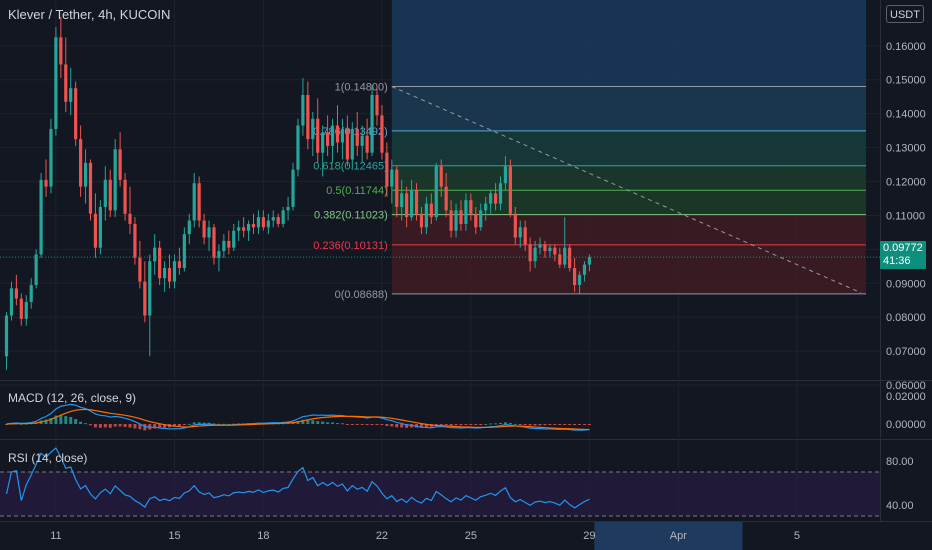 This screenshot has width=932, height=550. Describe the element at coordinates (905, 14) in the screenshot. I see `currency-button: USDT` at that location.